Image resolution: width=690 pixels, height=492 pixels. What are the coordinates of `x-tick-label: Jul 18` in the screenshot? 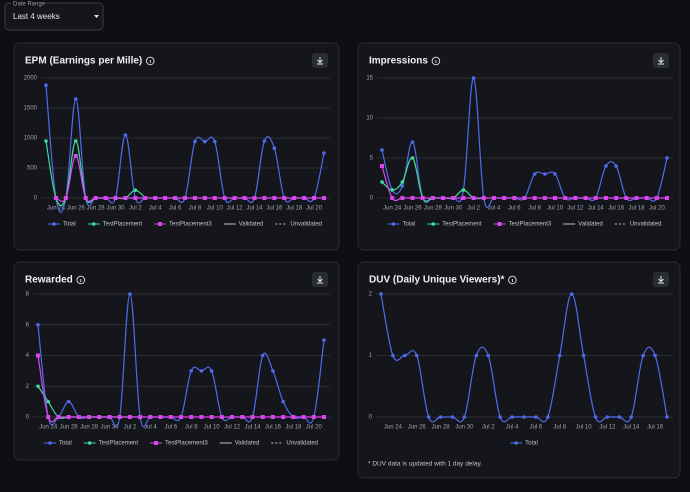 It's located at (636, 209).